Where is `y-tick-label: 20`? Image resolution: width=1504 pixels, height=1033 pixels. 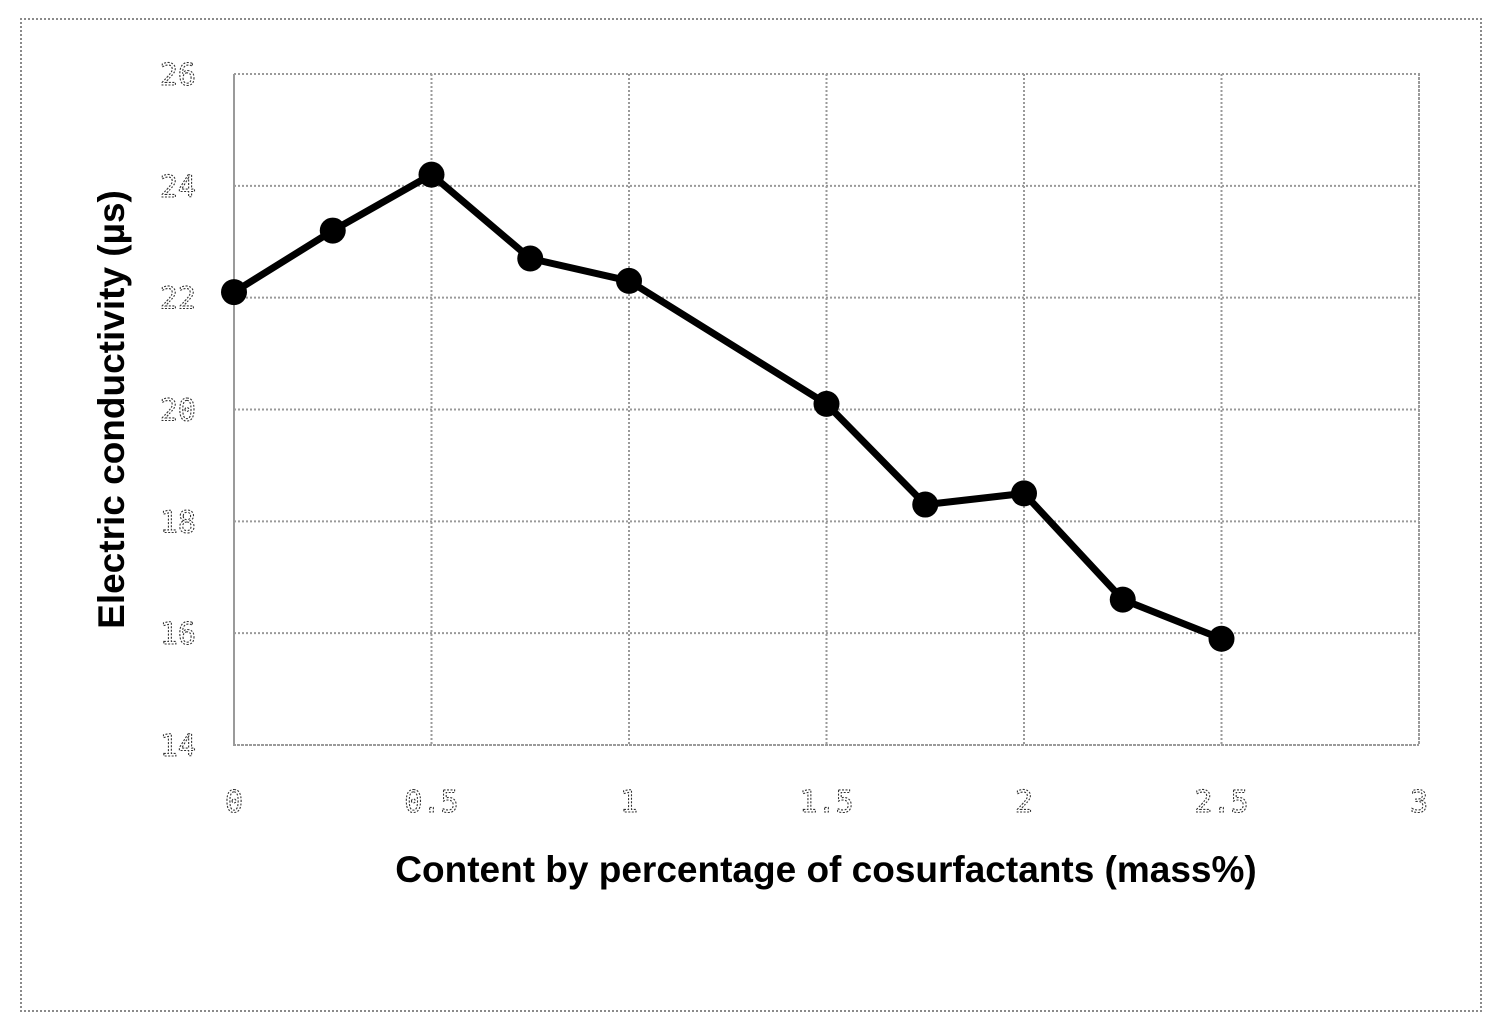
y-tick-label: 20 is located at coordinates (178, 411).